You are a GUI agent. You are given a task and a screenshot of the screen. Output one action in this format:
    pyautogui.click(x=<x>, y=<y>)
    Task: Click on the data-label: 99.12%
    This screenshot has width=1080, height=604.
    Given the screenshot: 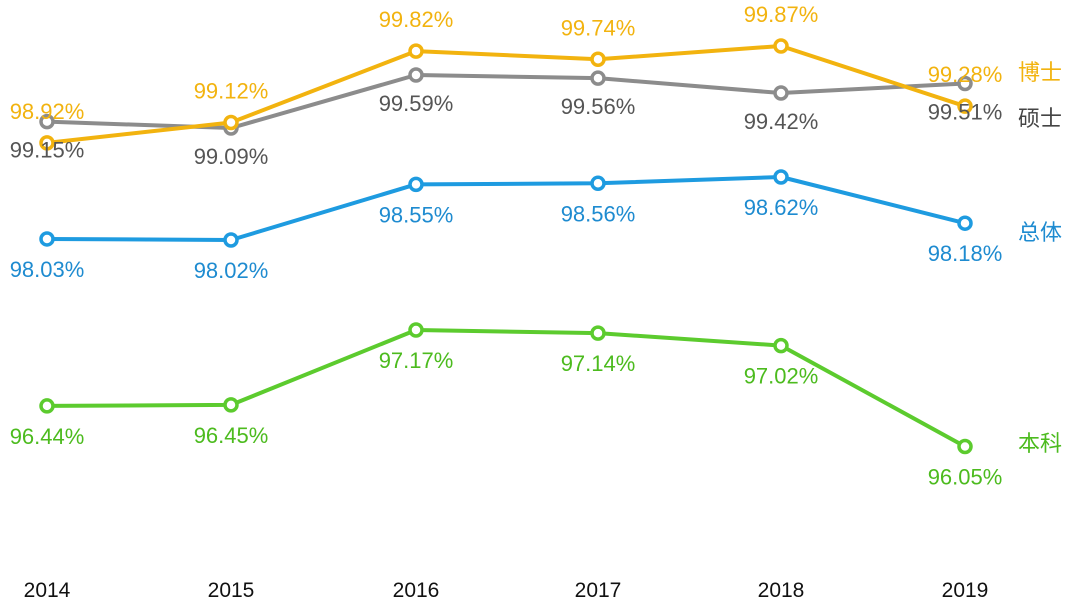 What is the action you would take?
    pyautogui.click(x=231, y=91)
    